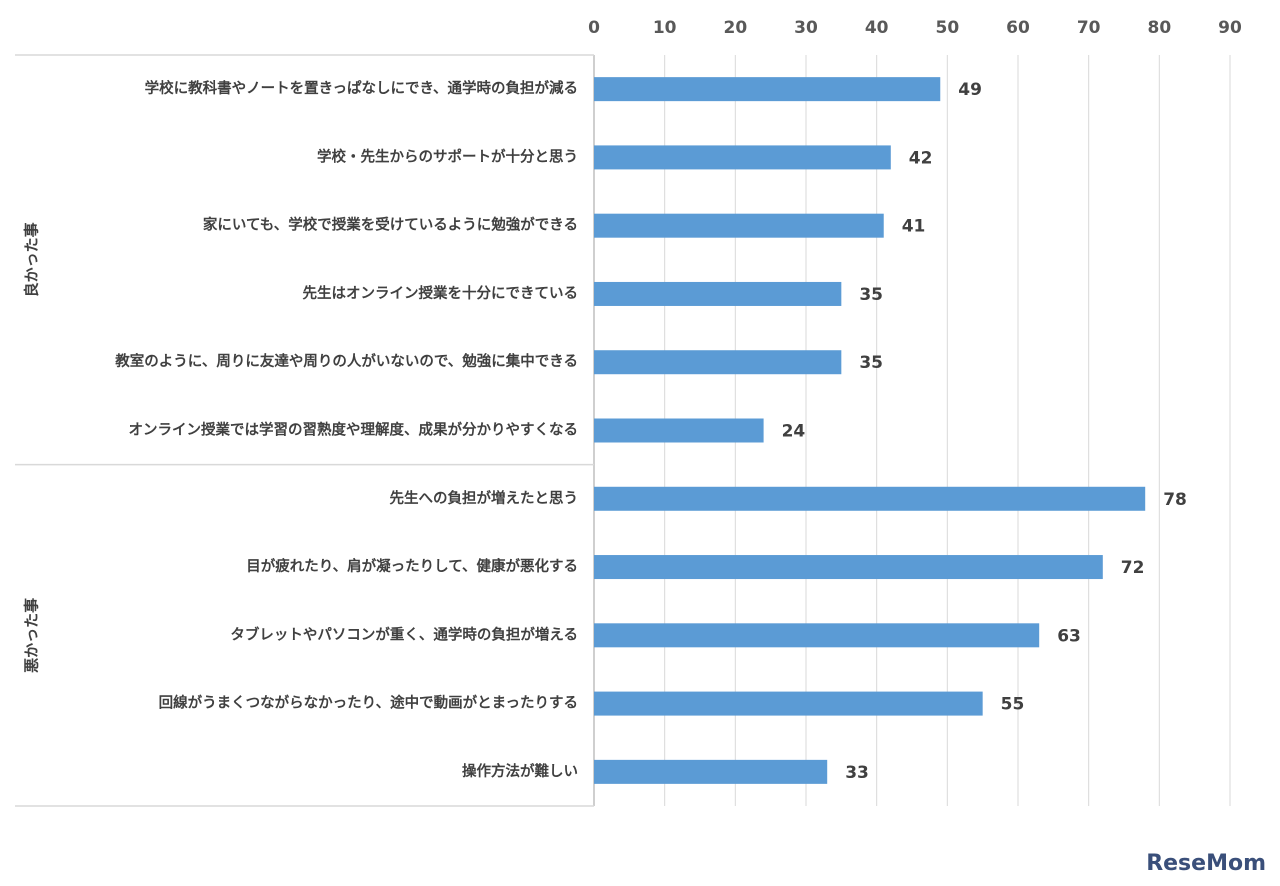  What do you see at coordinates (404, 634) in the screenshot?
I see `category-label: タブレットやパソコンが重く、通学時の負担が増える` at bounding box center [404, 634].